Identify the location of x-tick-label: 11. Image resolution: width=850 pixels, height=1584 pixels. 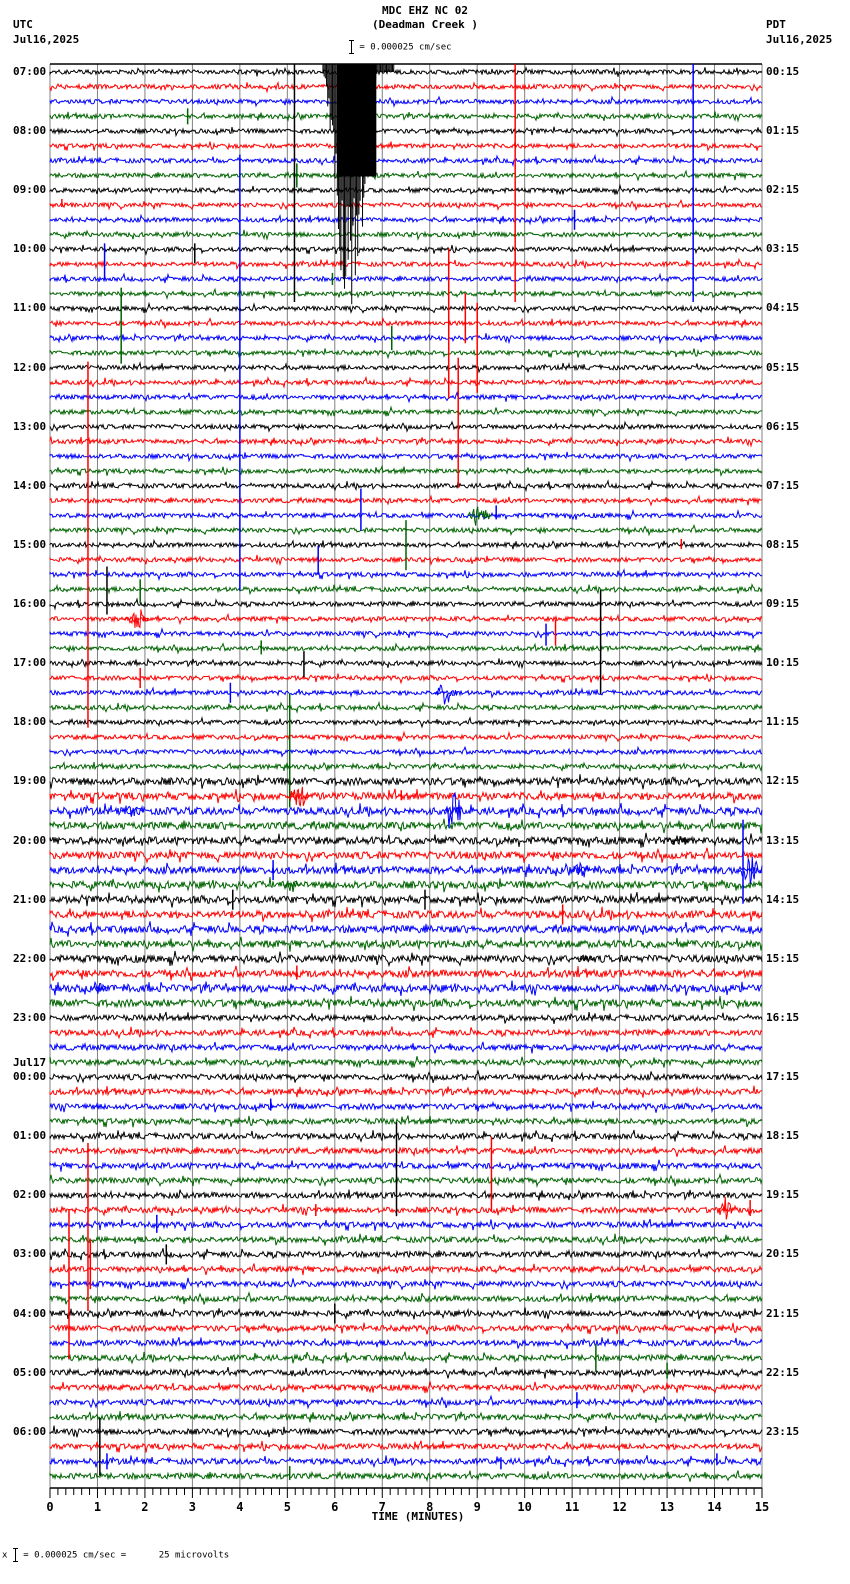
(572, 1507).